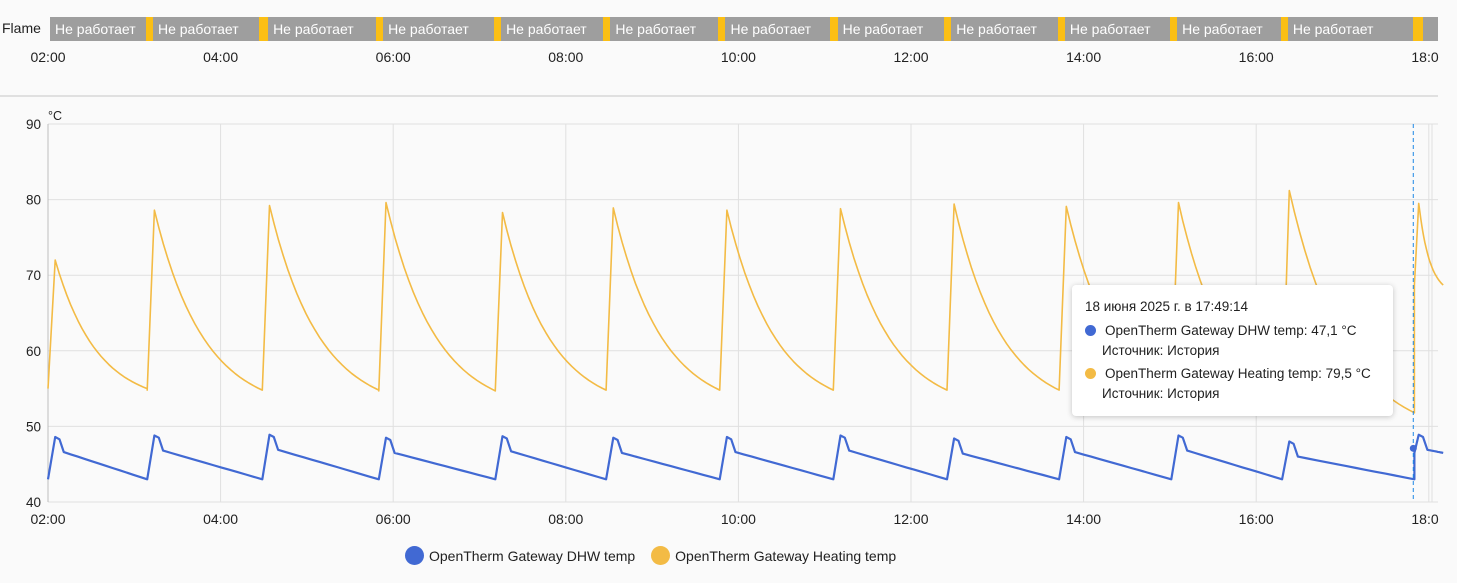 This screenshot has height=583, width=1457. What do you see at coordinates (719, 96) in the screenshot?
I see `section-divider` at bounding box center [719, 96].